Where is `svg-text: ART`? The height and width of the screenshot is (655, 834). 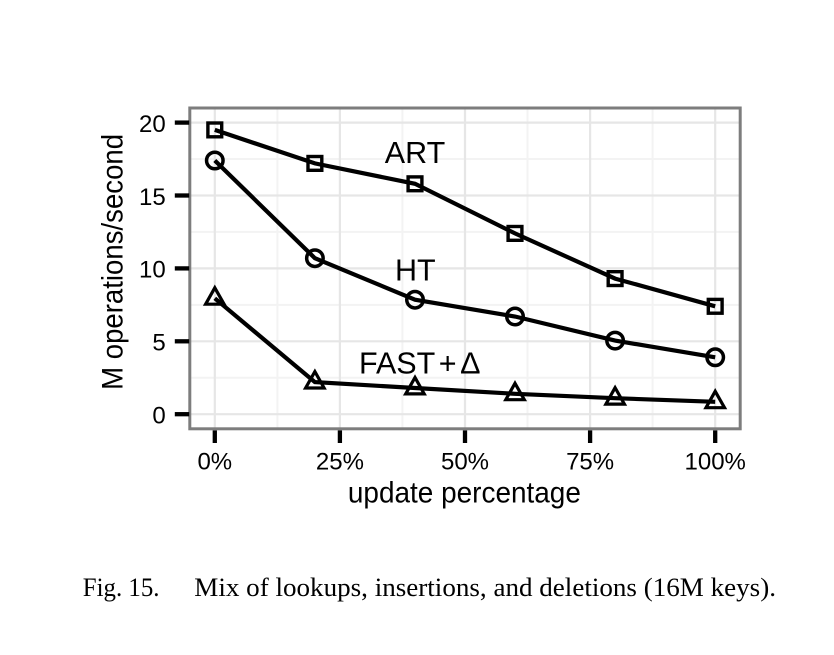
svg-text: ART is located at coordinates (415, 153).